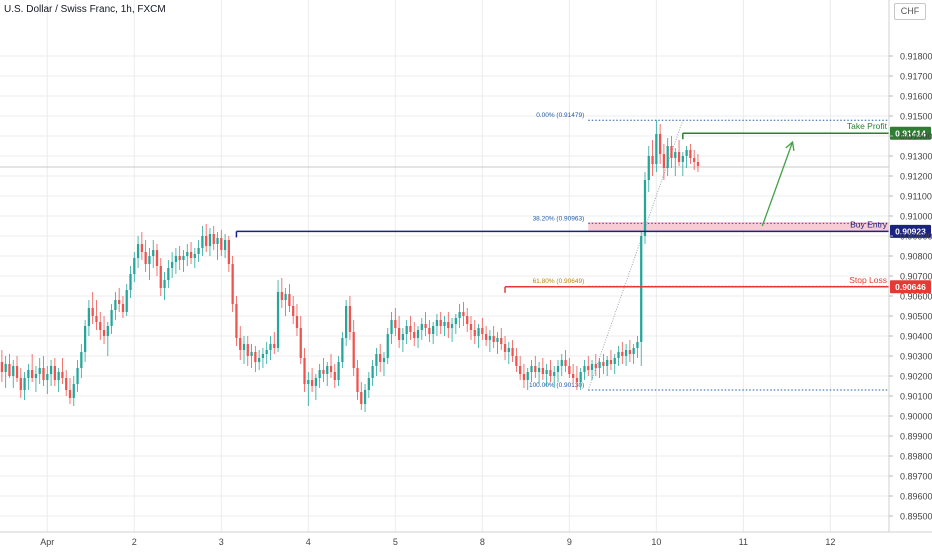 The width and height of the screenshot is (932, 555). I want to click on fib-level-label: 38.20% (0.90963), so click(559, 218).